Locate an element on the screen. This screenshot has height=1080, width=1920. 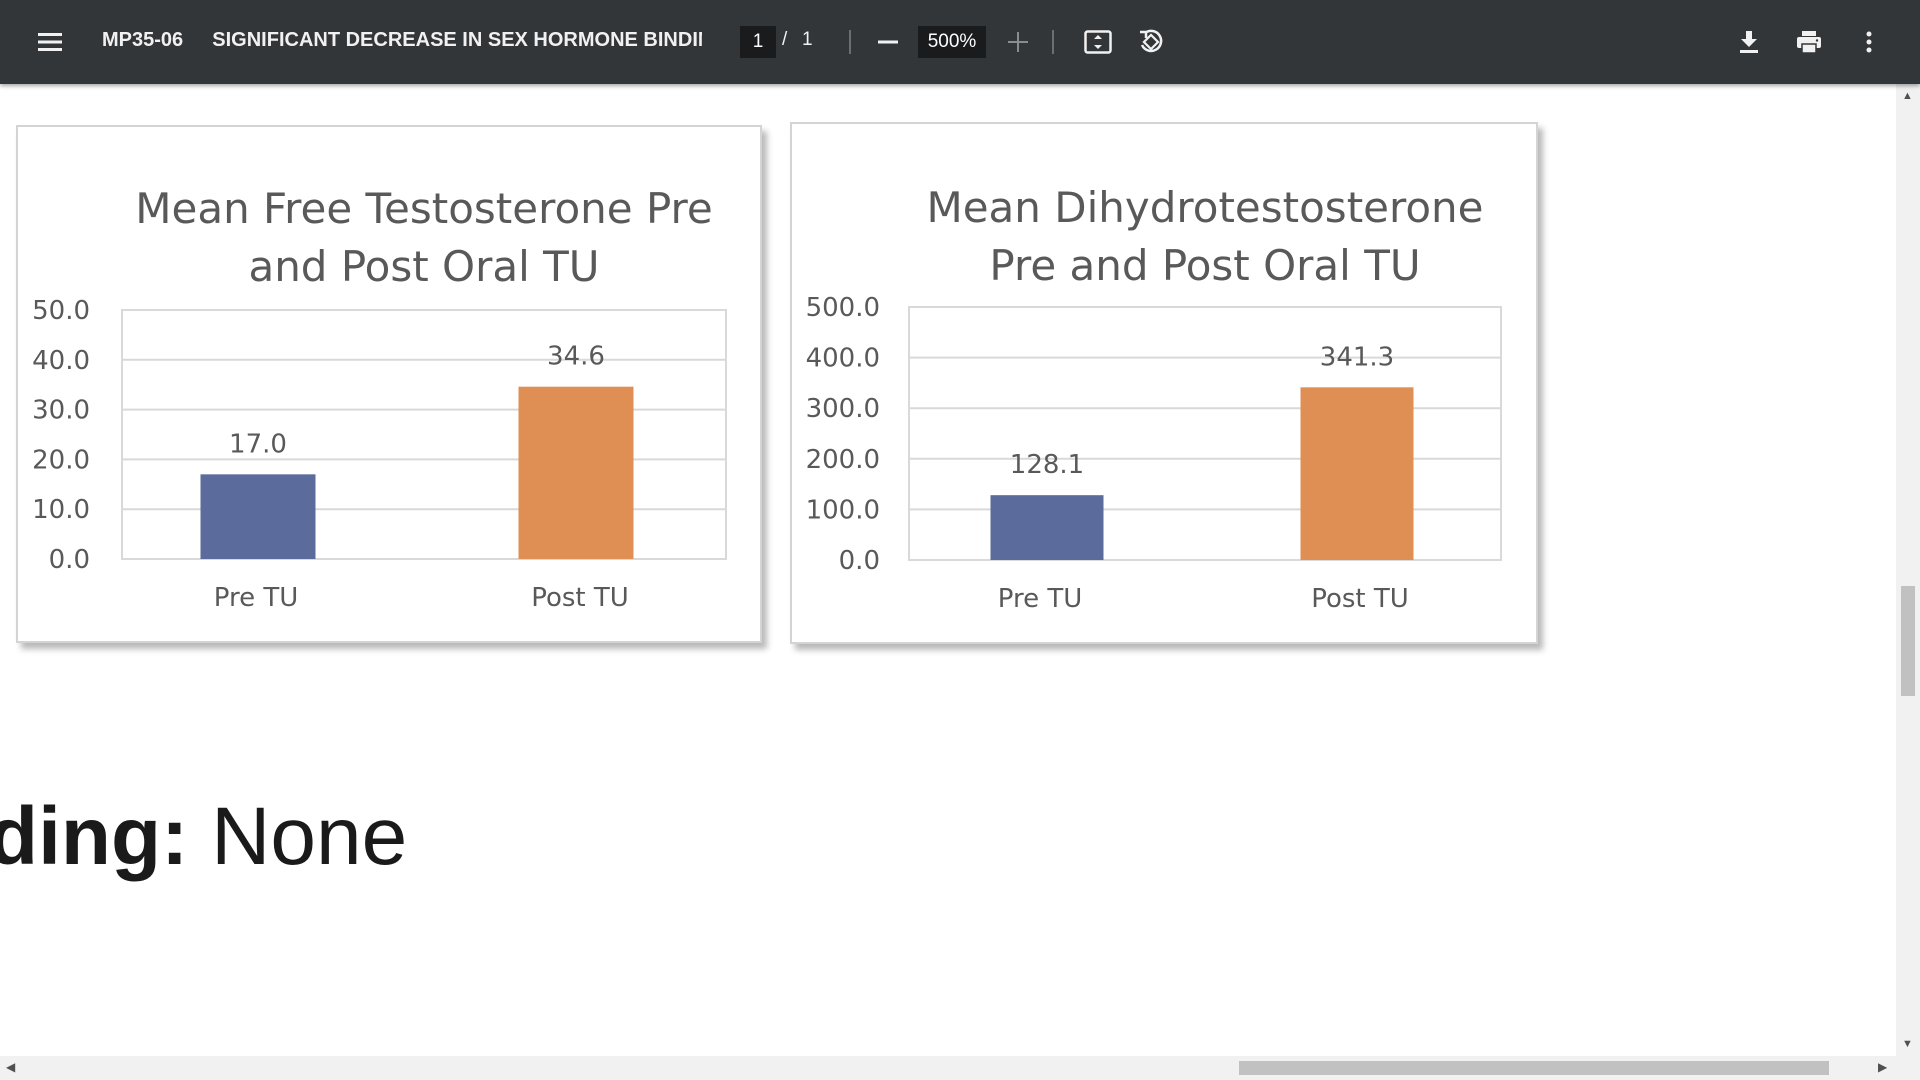
more-vert-icon is located at coordinates (1869, 42).